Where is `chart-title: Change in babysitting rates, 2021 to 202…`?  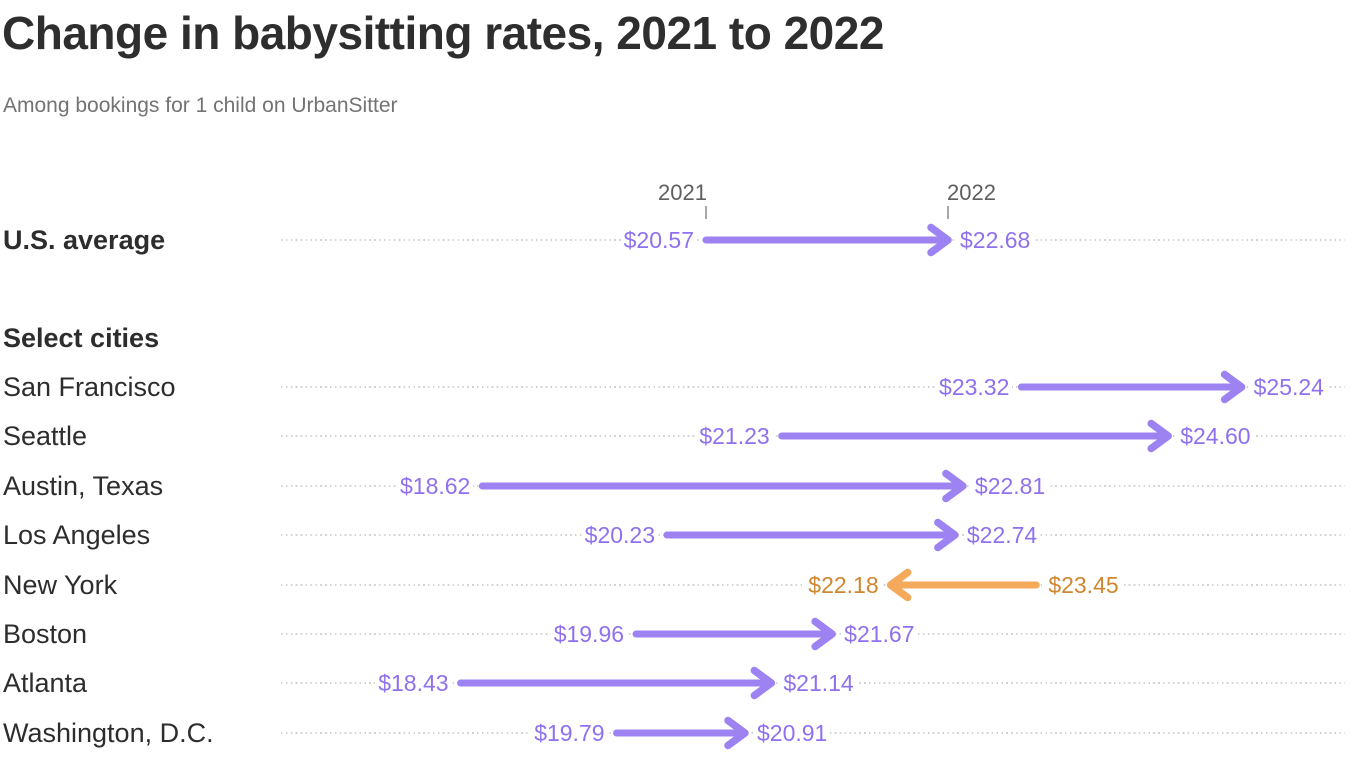
chart-title: Change in babysitting rates, 2021 to 202… is located at coordinates (443, 33).